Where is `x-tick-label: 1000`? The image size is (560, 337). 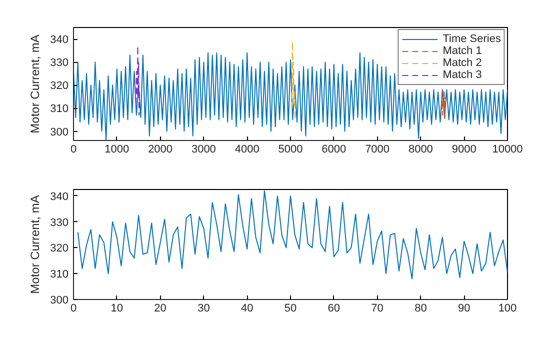 x-tick-label: 1000 is located at coordinates (117, 150).